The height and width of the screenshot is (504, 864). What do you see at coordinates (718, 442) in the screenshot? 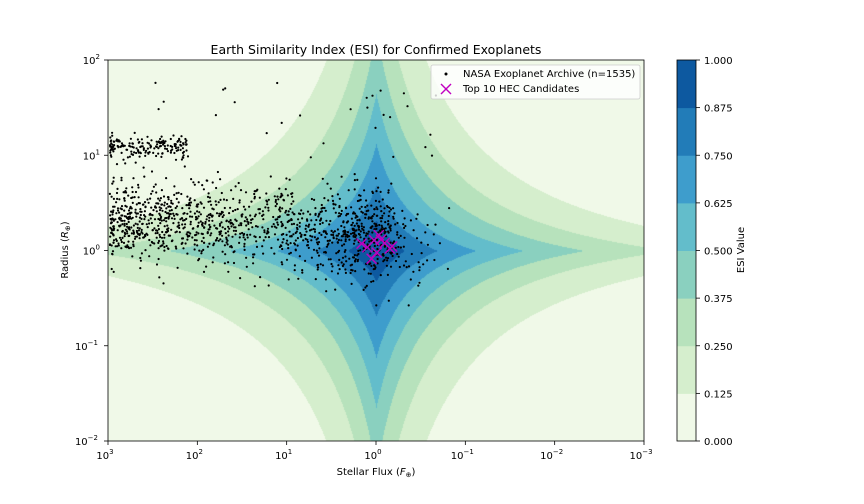
I see `colorbar-tick-label: 0.000` at bounding box center [718, 442].